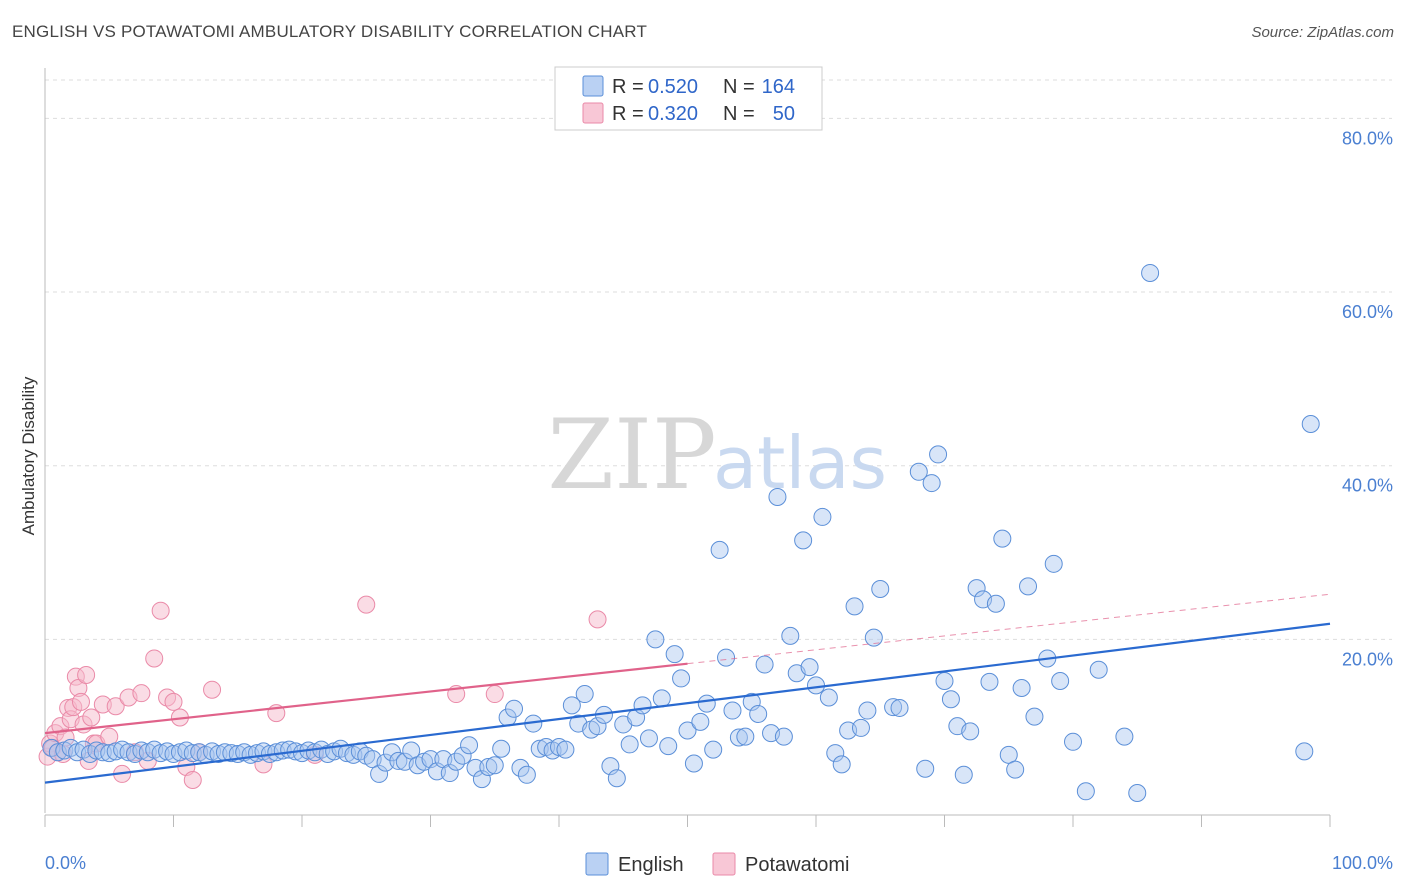 The image size is (1406, 892). What do you see at coordinates (1322, 32) in the screenshot?
I see `source-credit: Source: ZipAtlas.com` at bounding box center [1322, 32].